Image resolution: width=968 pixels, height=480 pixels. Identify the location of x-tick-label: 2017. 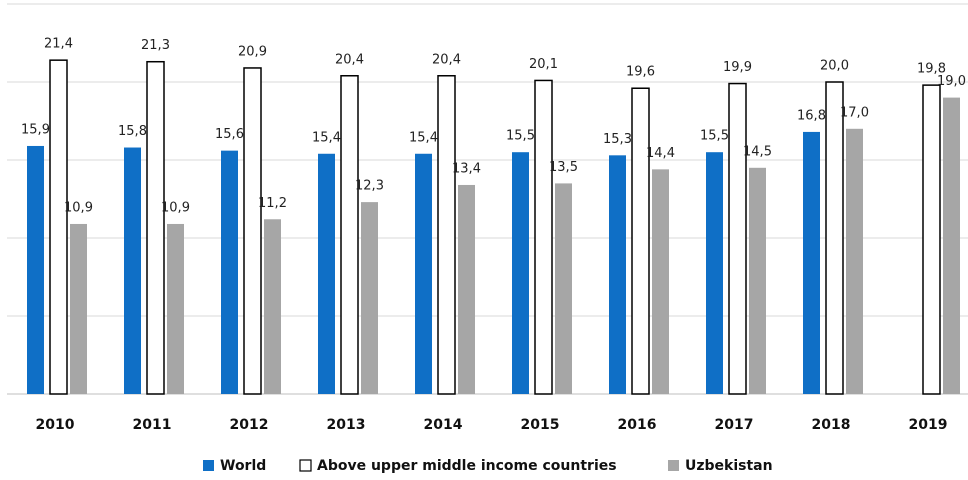
(734, 425).